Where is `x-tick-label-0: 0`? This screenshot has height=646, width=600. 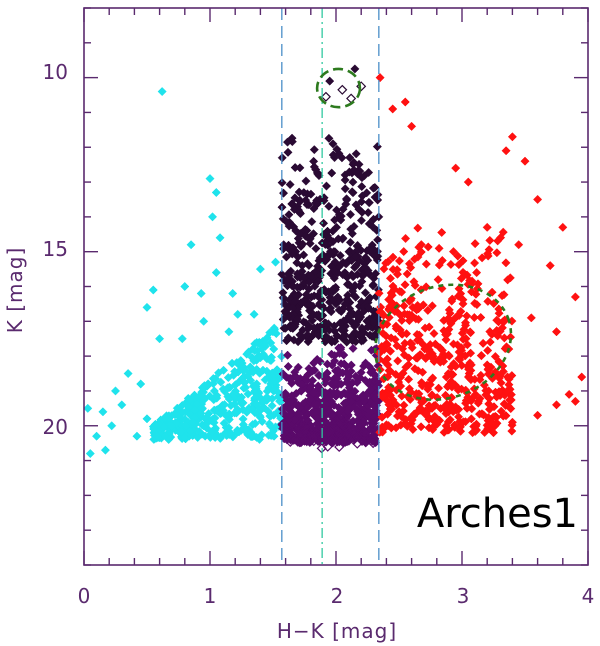
x-tick-label-0: 0 is located at coordinates (84, 596).